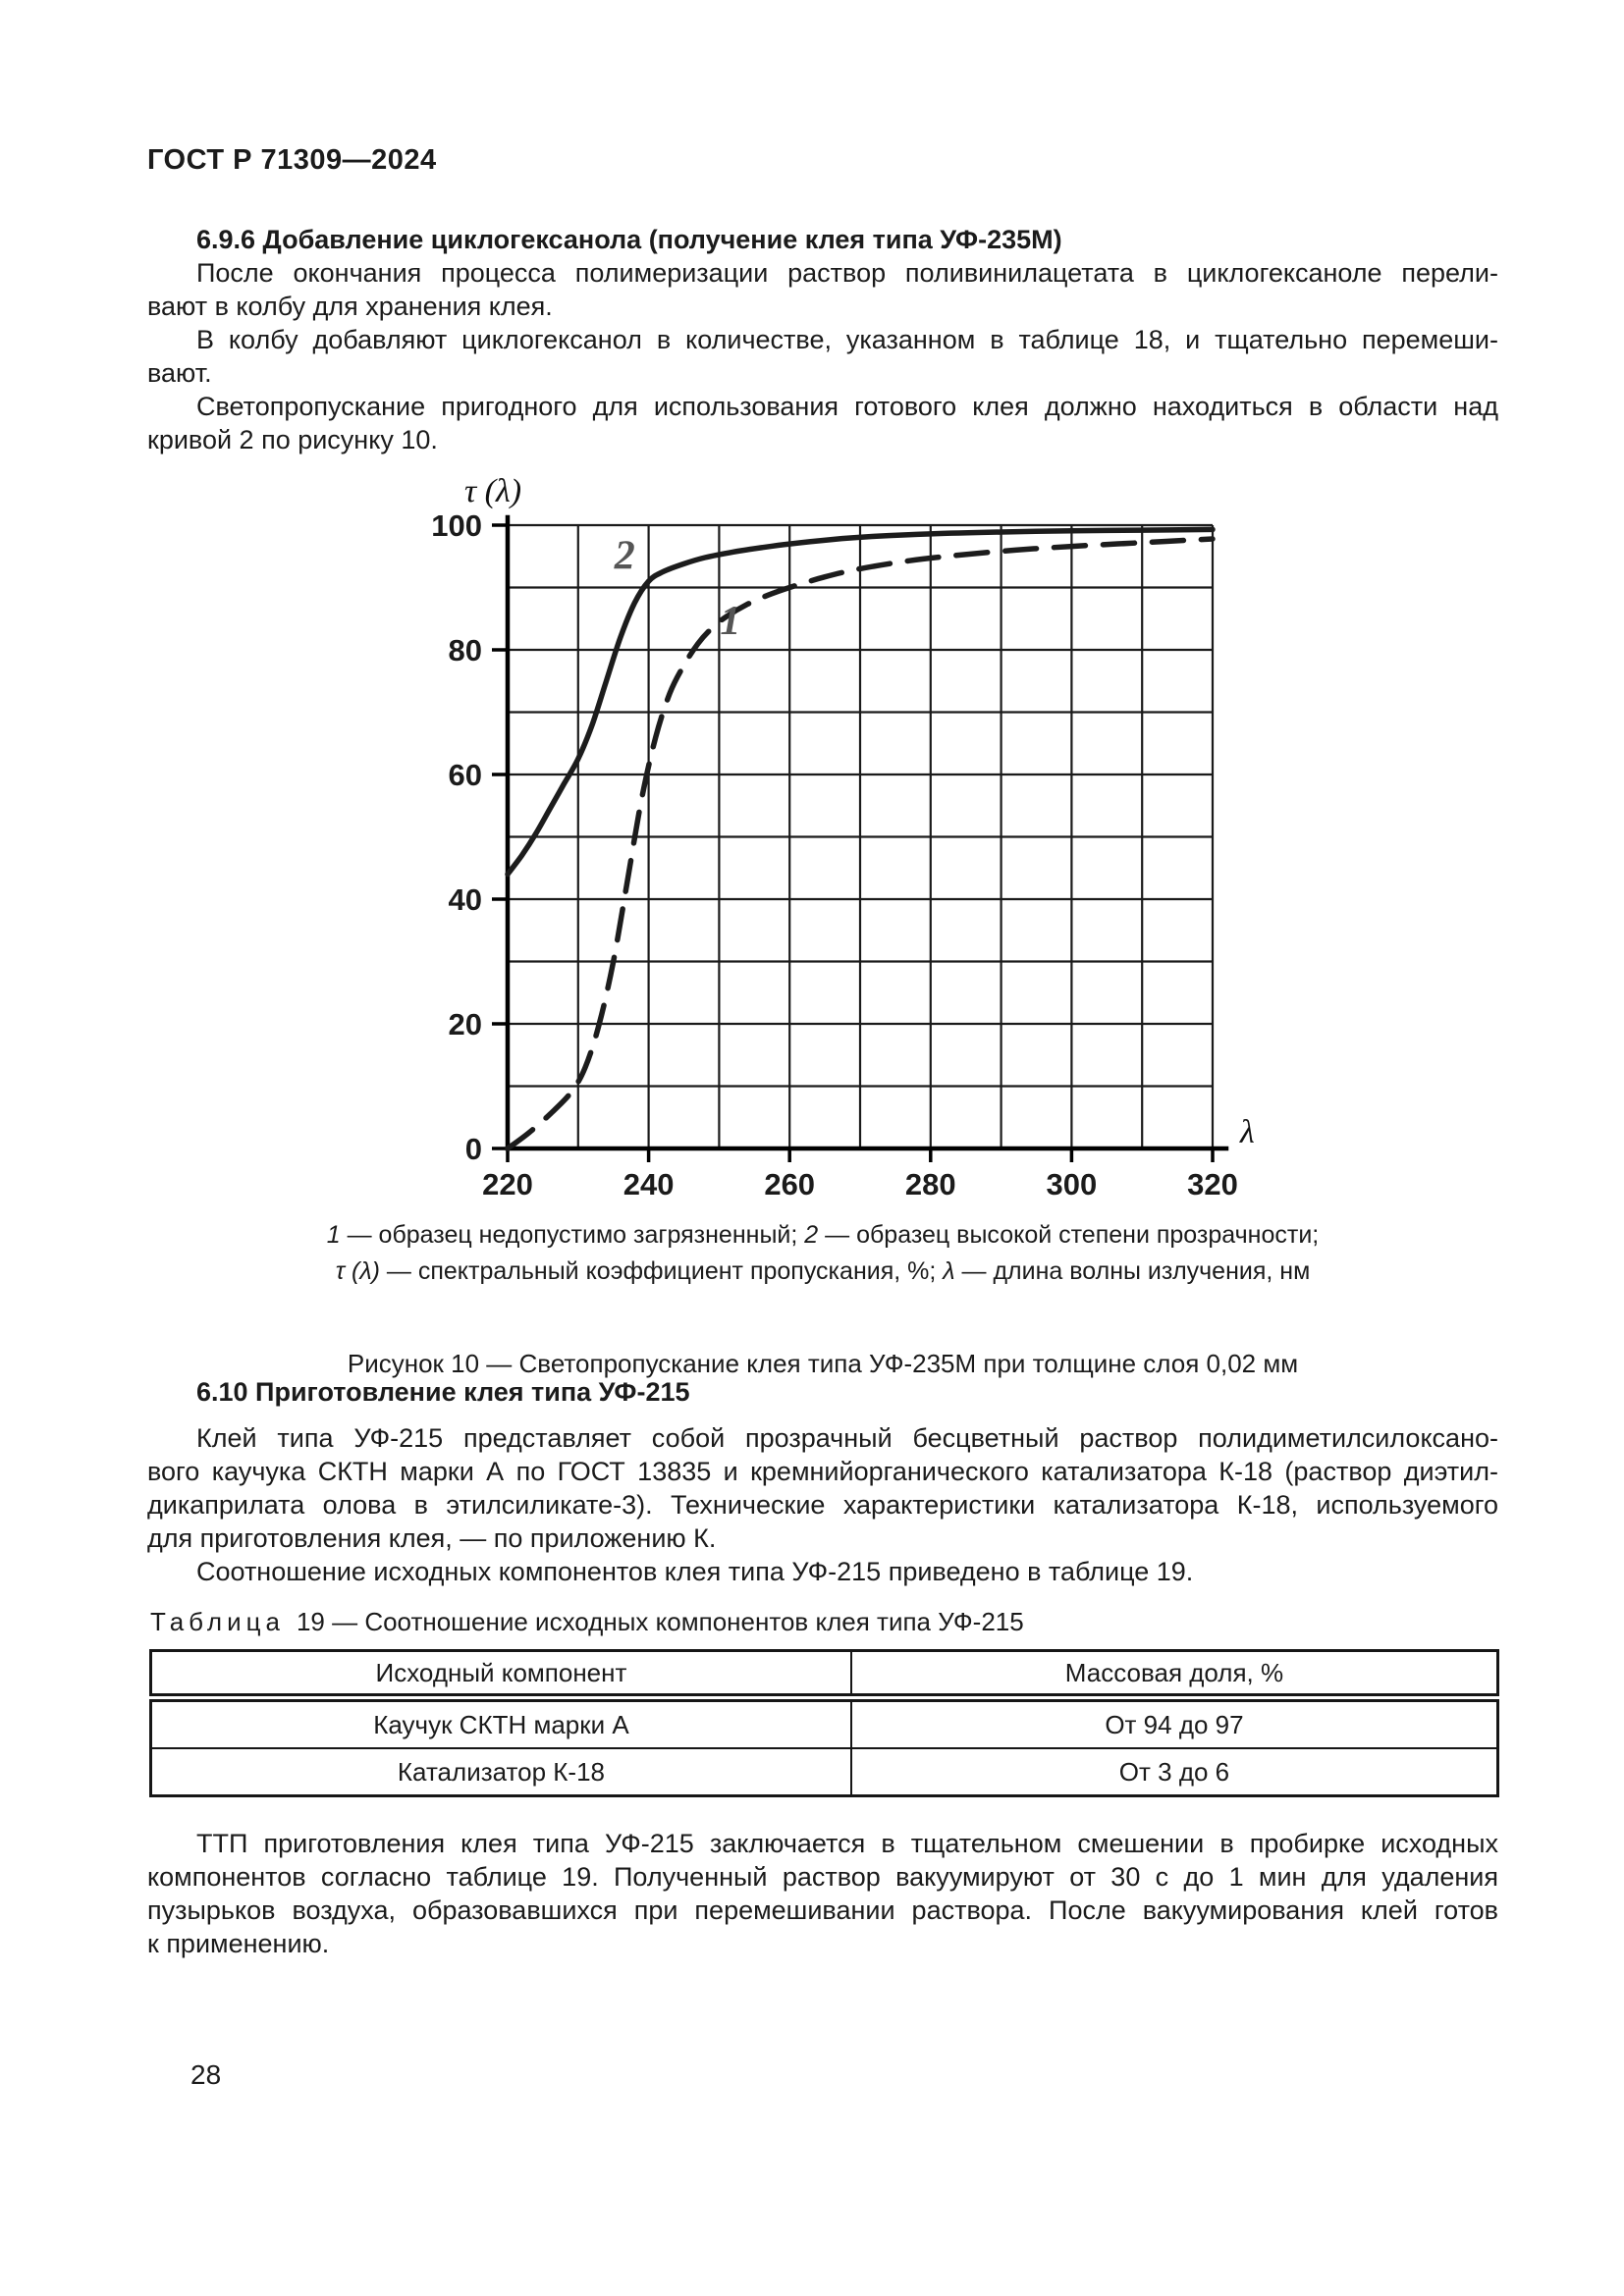 The height and width of the screenshot is (2296, 1624). What do you see at coordinates (1173, 1722) in the screenshot?
I see `table-cell: От 94 до 97` at bounding box center [1173, 1722].